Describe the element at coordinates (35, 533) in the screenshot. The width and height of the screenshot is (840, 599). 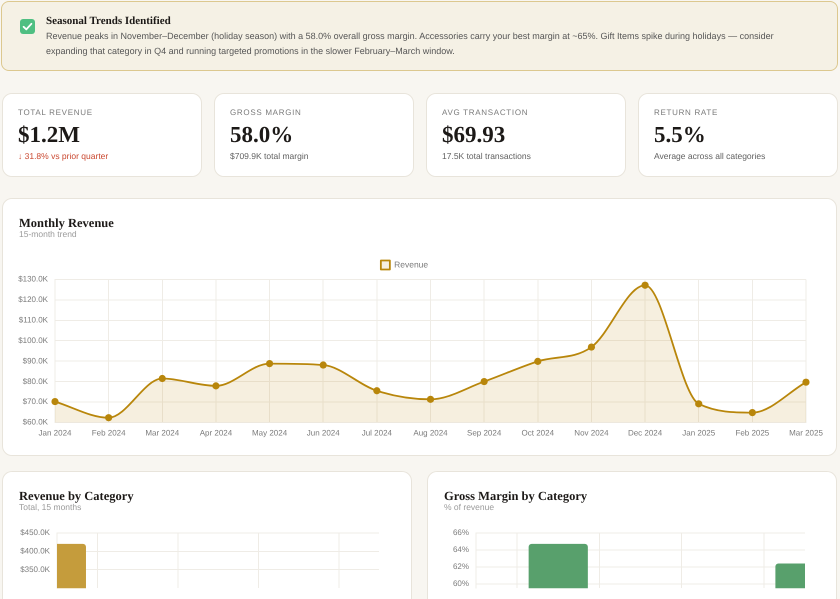
I see `y-tick-label: $450.0K` at that location.